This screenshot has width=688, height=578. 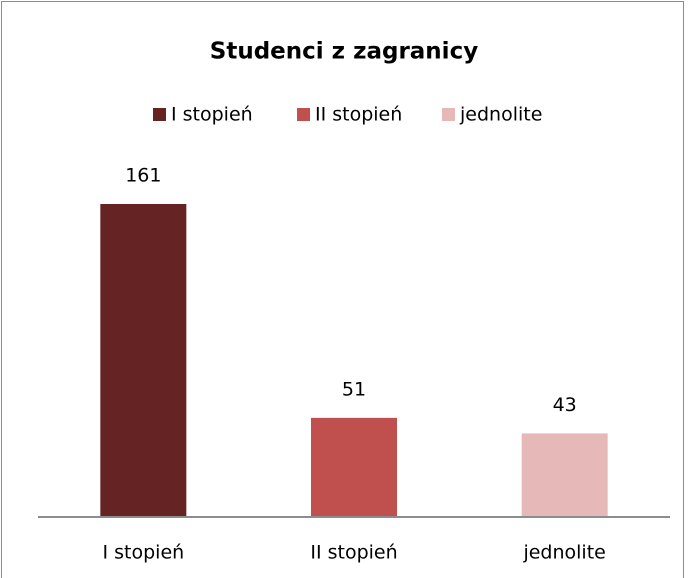 I want to click on value-label: 43, so click(x=565, y=405).